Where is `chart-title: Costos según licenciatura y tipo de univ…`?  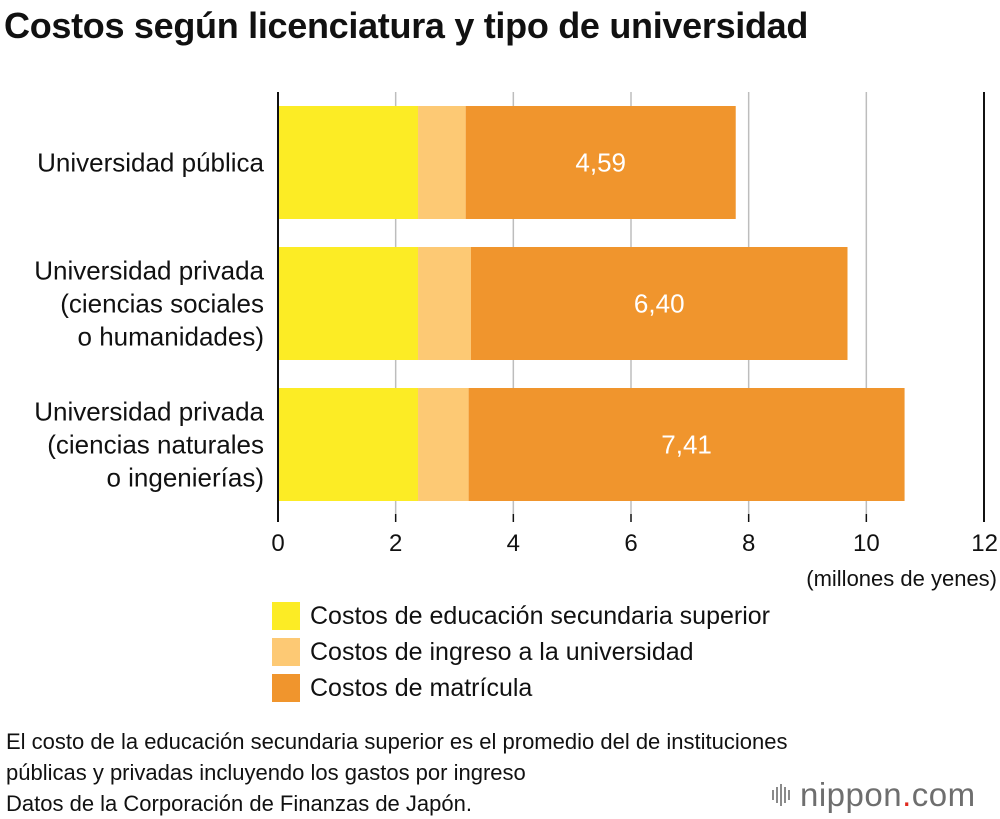 chart-title: Costos según licenciatura y tipo de univ… is located at coordinates (406, 25).